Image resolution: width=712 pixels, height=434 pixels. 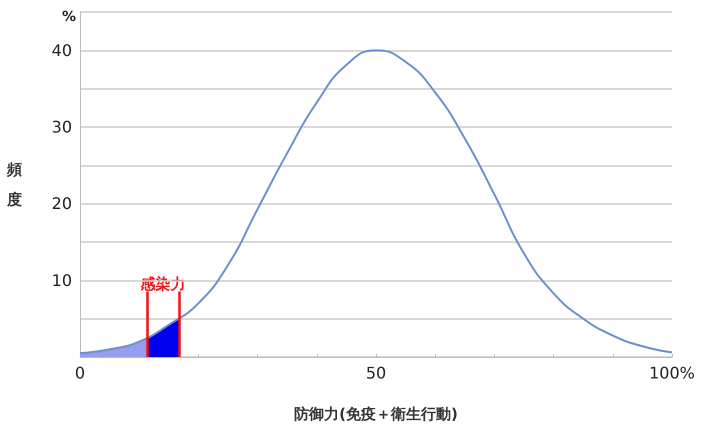 What do you see at coordinates (80, 373) in the screenshot?
I see `x-tick-label: 0` at bounding box center [80, 373].